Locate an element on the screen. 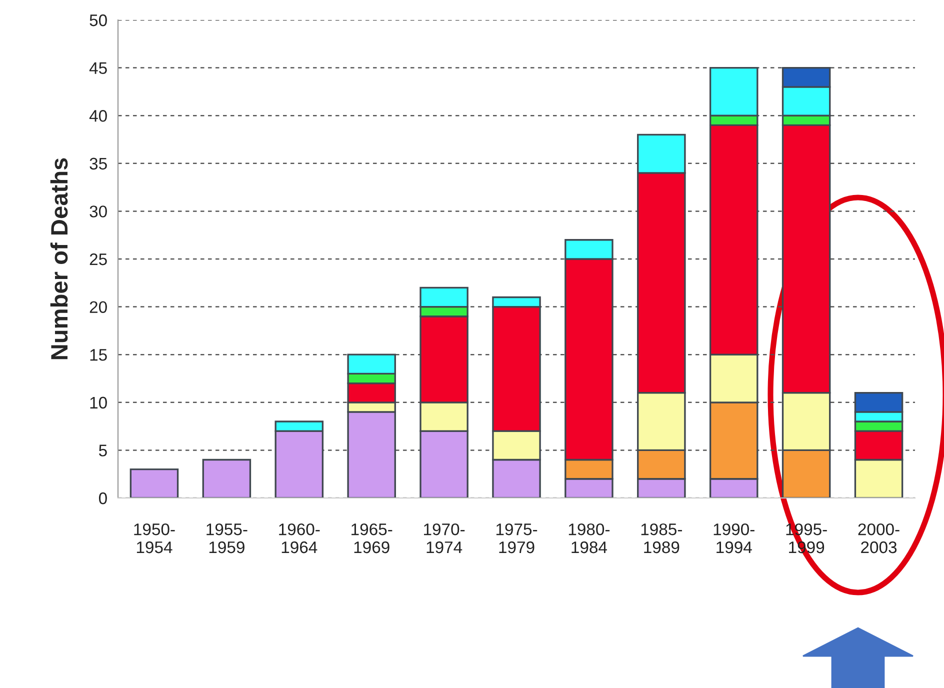  x-tick-label: 1985- 1989 is located at coordinates (661, 538).